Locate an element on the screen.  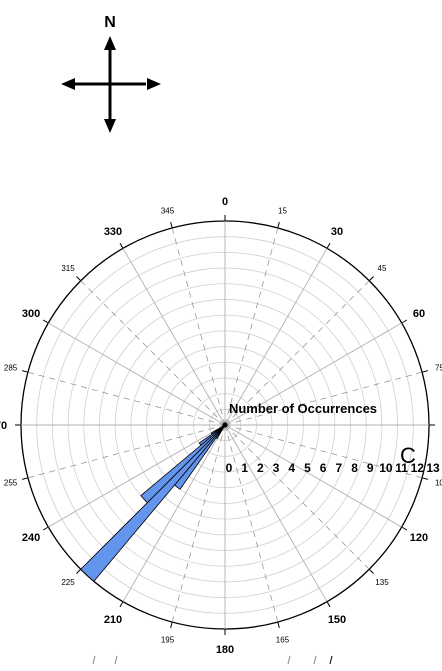
radial-tick-label: 13 is located at coordinates (433, 468).